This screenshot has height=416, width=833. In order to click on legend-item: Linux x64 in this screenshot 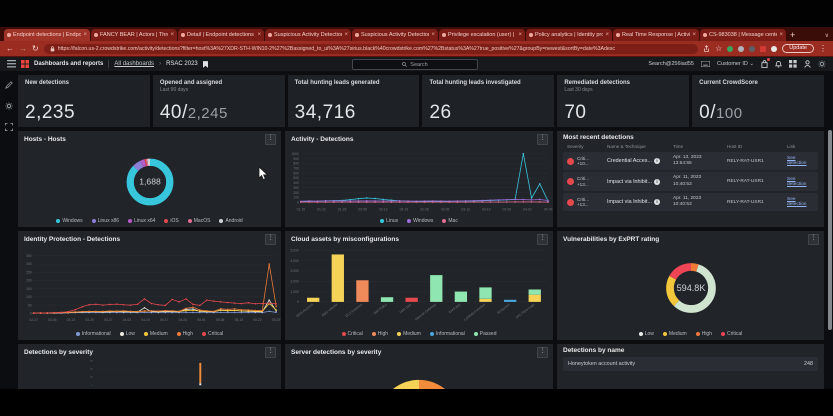, I will do `click(141, 221)`.